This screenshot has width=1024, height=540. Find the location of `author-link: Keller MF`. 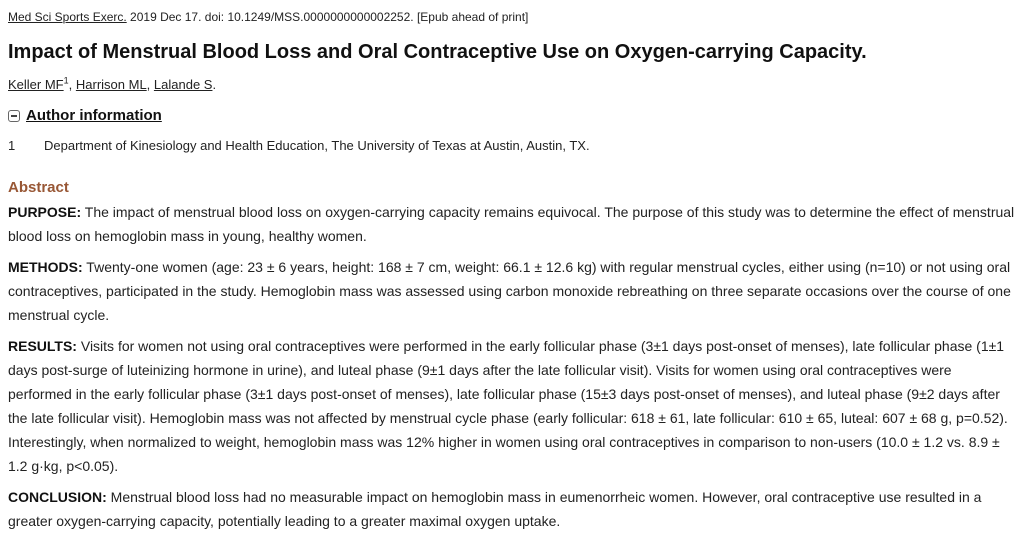

author-link: Keller MF is located at coordinates (36, 84).